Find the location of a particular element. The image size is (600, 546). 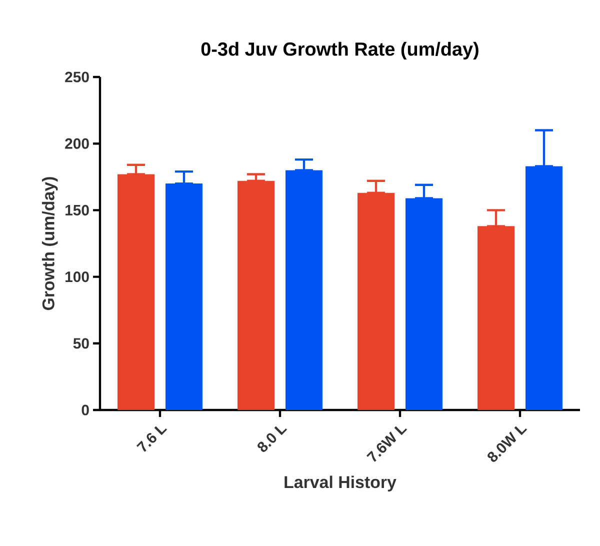

y-tick-label: 0 is located at coordinates (85, 410).